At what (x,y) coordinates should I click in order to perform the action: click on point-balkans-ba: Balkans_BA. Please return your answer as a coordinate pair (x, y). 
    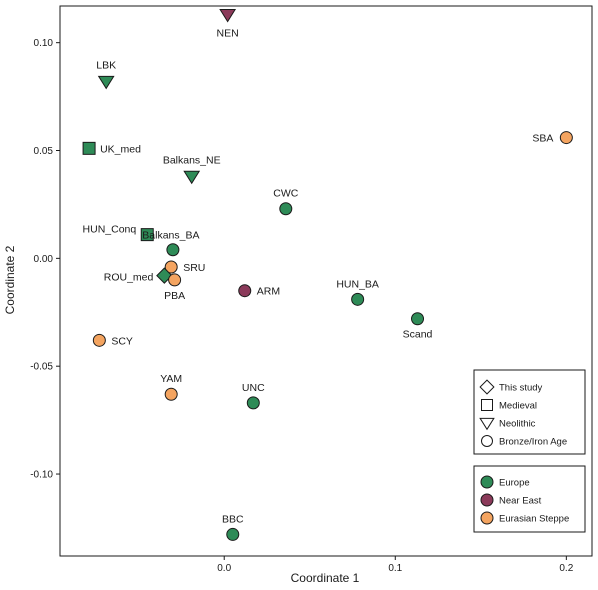
    Looking at the image, I should click on (171, 243).